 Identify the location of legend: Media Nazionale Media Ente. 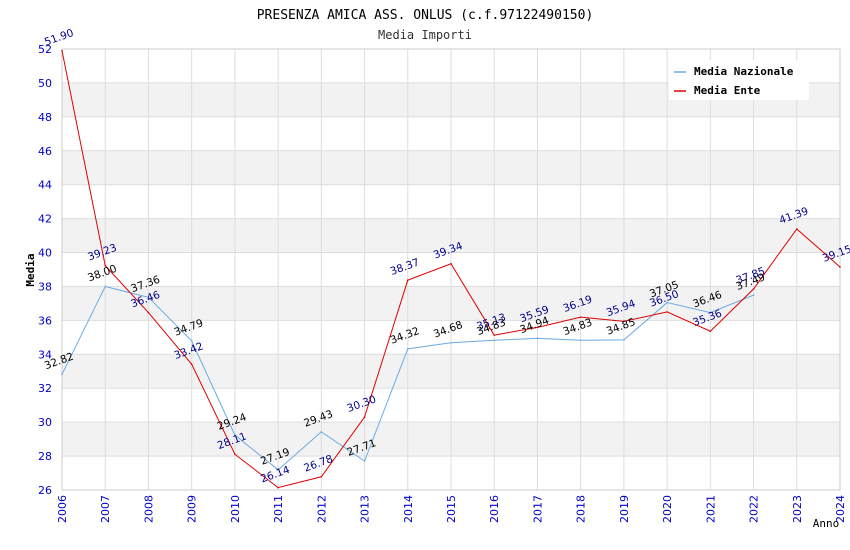
(739, 80).